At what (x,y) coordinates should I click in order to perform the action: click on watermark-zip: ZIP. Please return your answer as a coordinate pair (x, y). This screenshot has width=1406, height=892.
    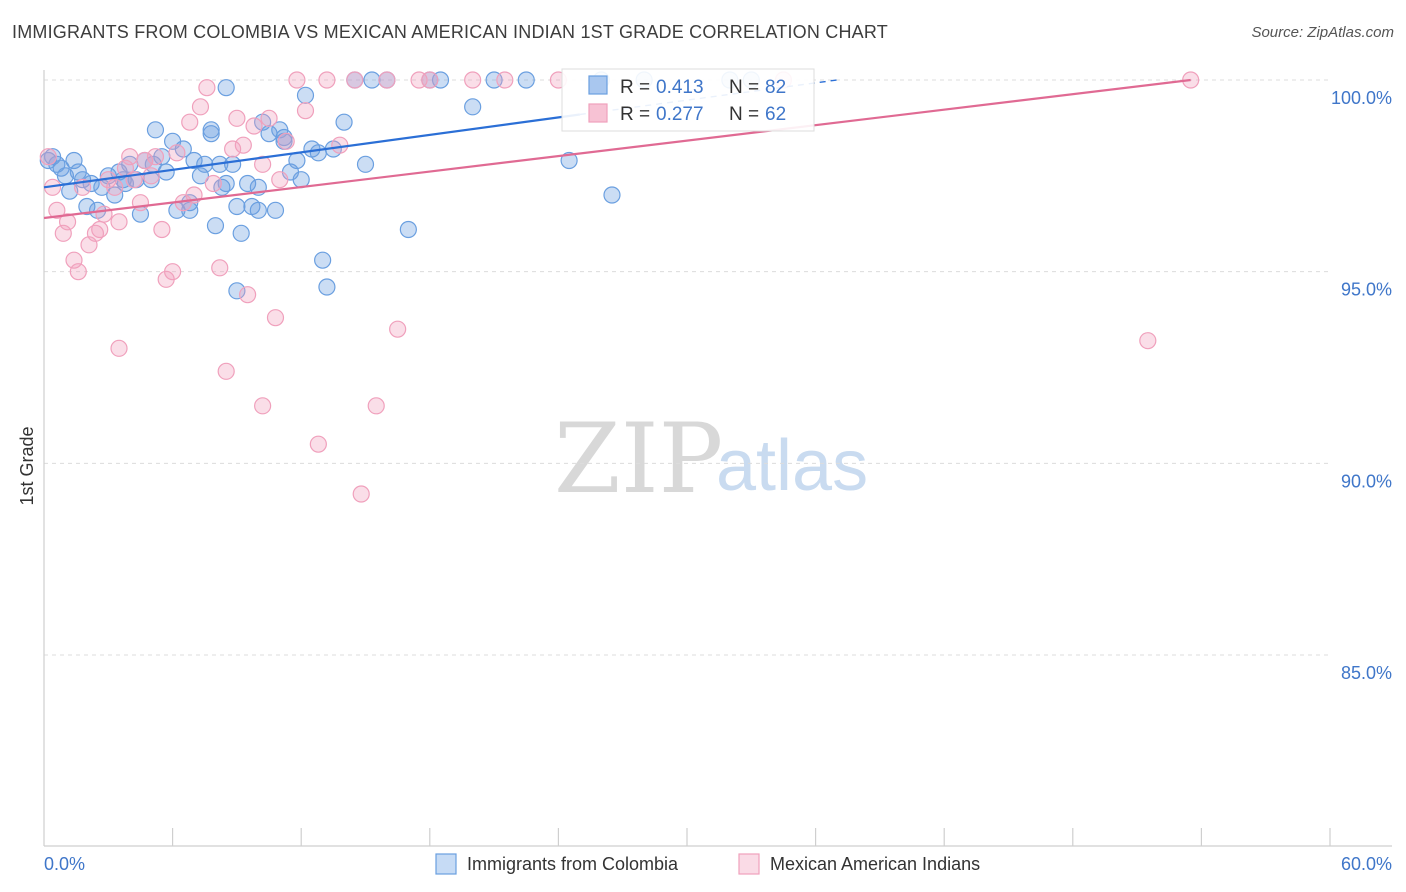
    Looking at the image, I should click on (638, 459).